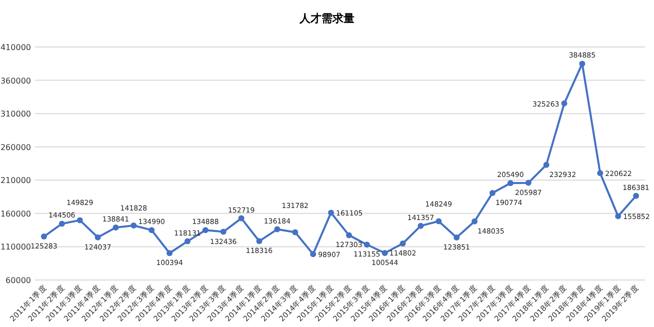 The width and height of the screenshot is (654, 327). I want to click on y-tick-label: 360000, so click(15, 81).